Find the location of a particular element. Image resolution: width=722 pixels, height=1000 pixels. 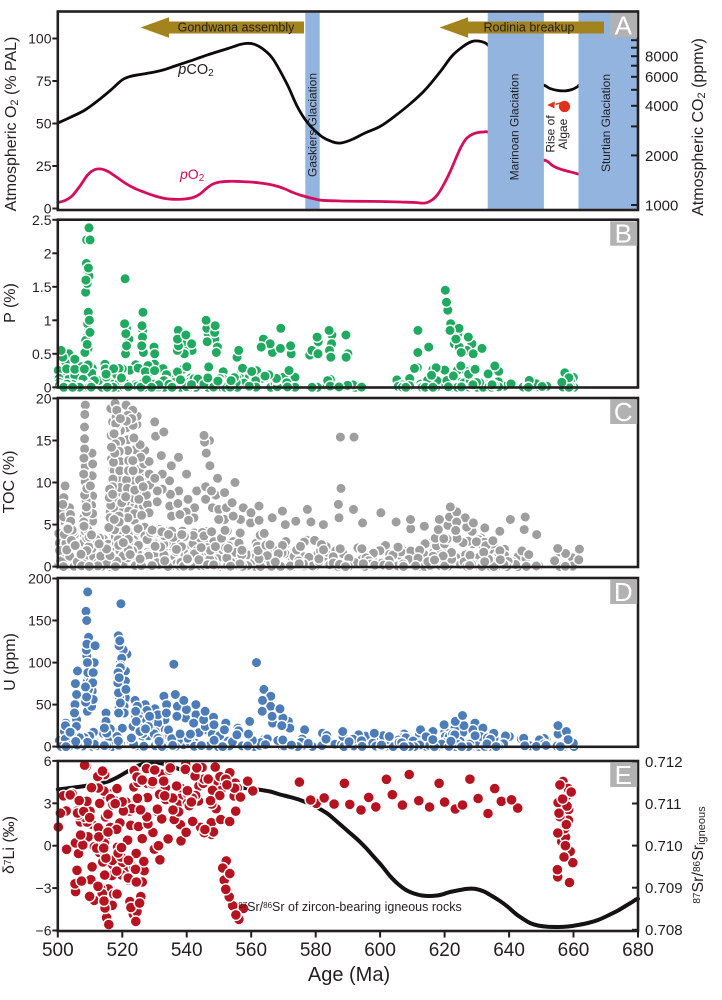

svg-text: 75 is located at coordinates (44, 81).